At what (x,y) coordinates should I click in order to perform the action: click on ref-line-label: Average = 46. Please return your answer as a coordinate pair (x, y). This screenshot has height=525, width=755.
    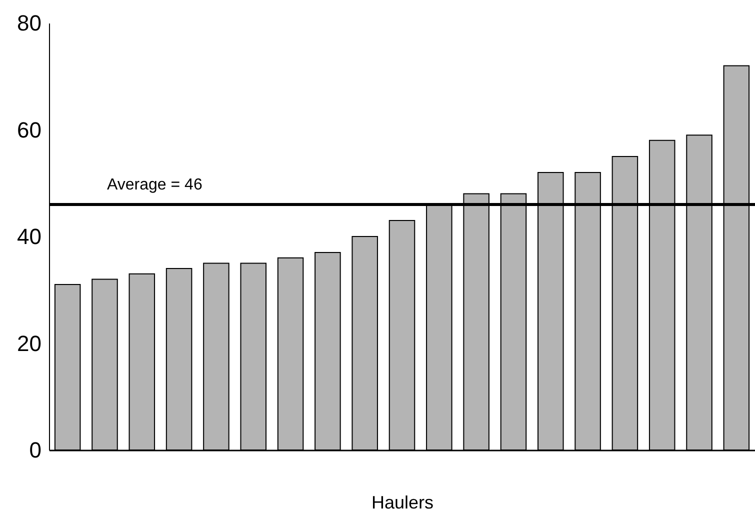
    Looking at the image, I should click on (154, 185).